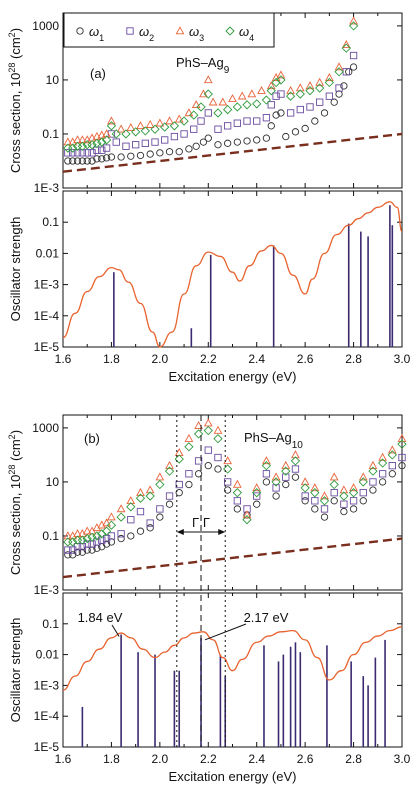 This screenshot has height=795, width=415. Describe the element at coordinates (169, 30) in the screenshot. I see `legend-box` at that location.